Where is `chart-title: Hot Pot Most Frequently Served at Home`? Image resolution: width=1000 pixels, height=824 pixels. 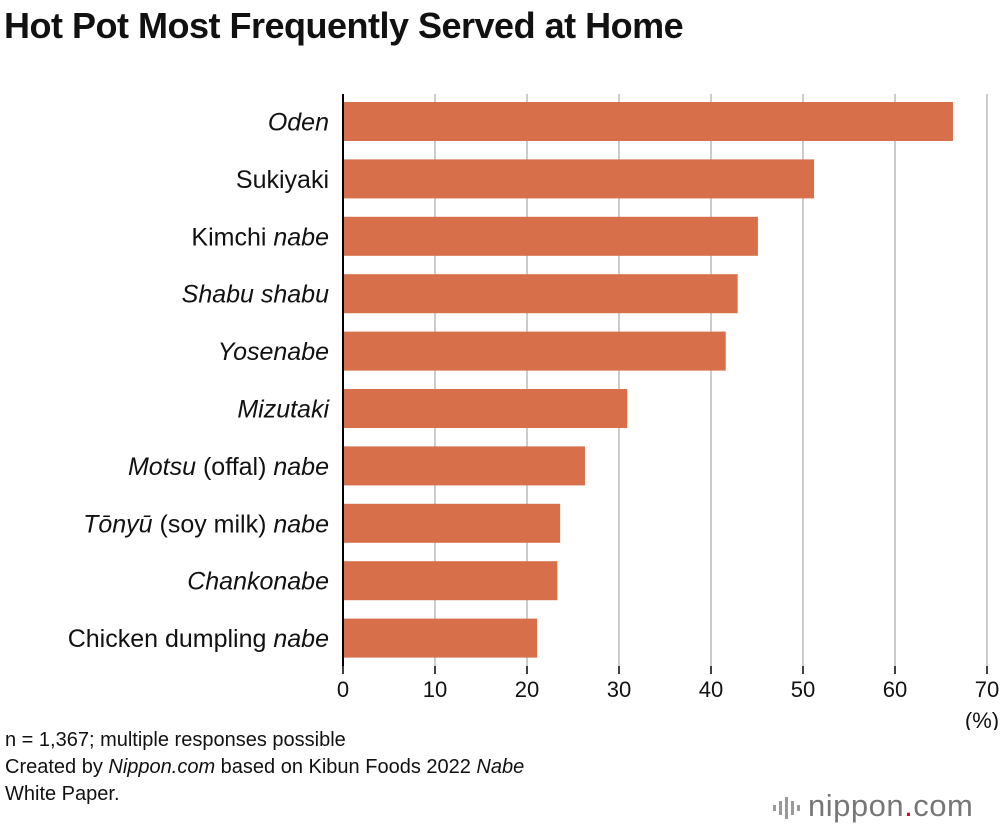 chart-title: Hot Pot Most Frequently Served at Home is located at coordinates (344, 25).